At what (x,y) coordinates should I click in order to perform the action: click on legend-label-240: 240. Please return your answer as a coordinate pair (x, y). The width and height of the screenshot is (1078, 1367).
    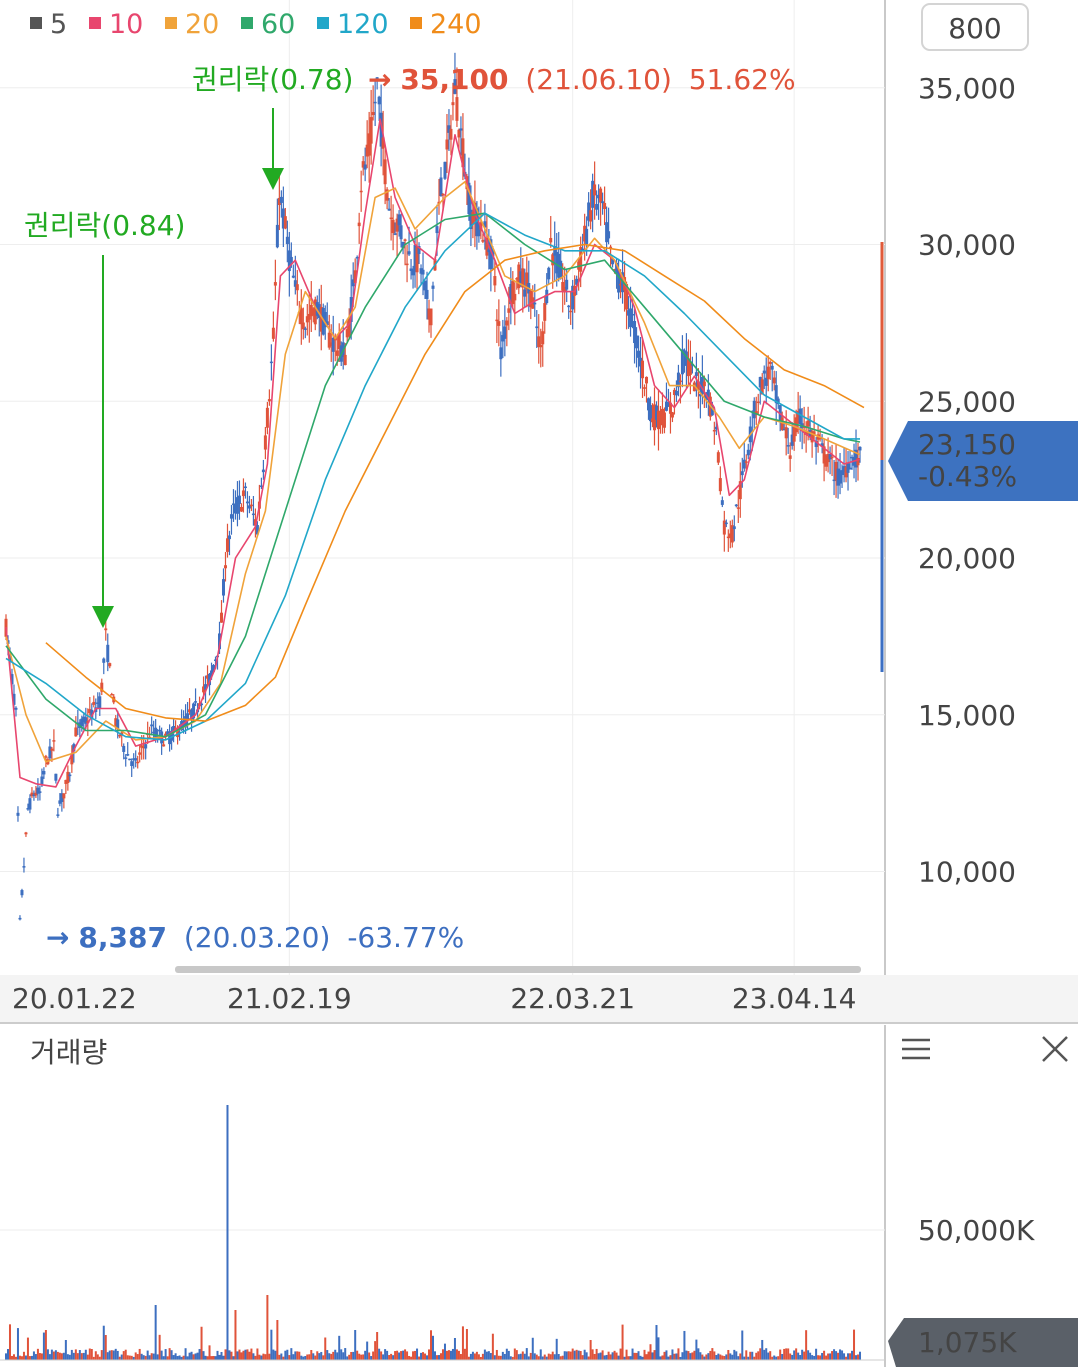
    Looking at the image, I should click on (456, 24).